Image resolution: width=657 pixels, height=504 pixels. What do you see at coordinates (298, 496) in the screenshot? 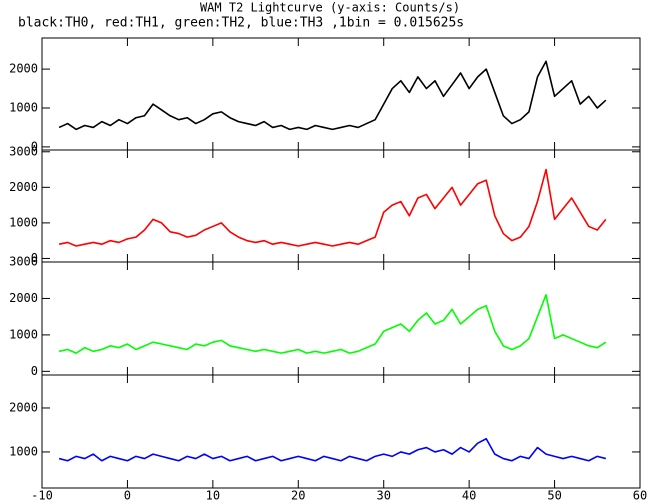
I see `x-tick-label: 20` at bounding box center [298, 496].